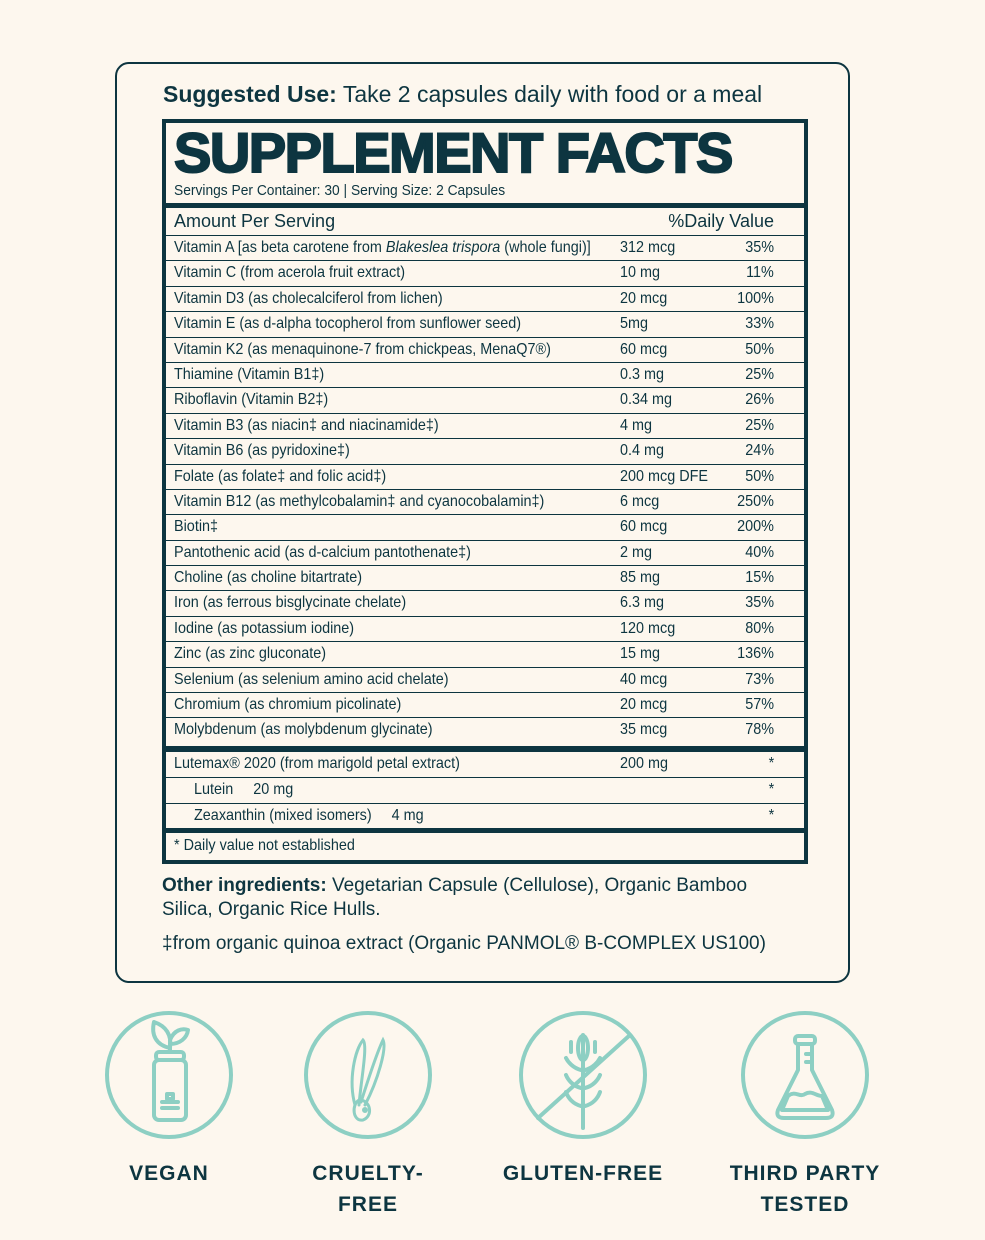  Describe the element at coordinates (640, 501) in the screenshot. I see `nutrient-amount: 6 mcg` at that location.